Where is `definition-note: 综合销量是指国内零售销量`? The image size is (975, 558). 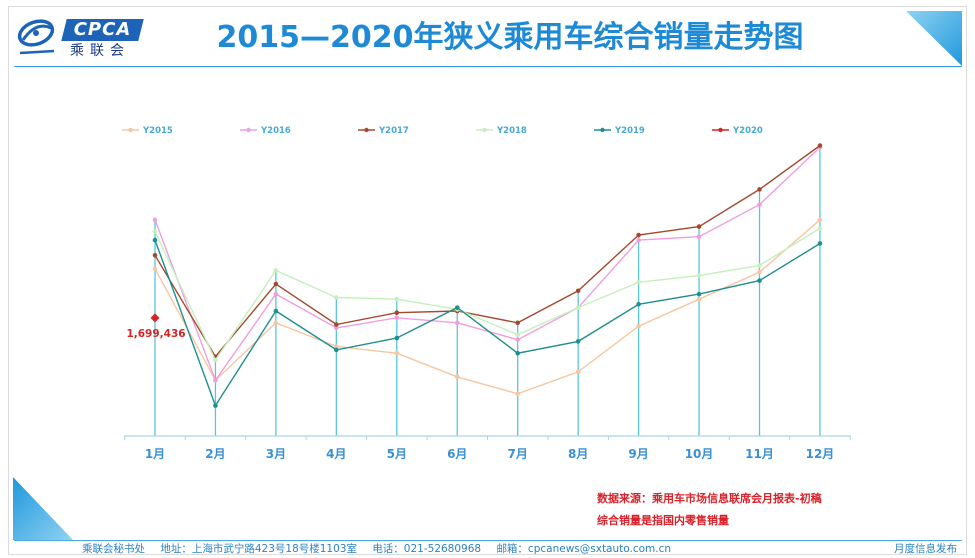
definition-note: 综合销量是指国内零售销量 is located at coordinates (663, 520).